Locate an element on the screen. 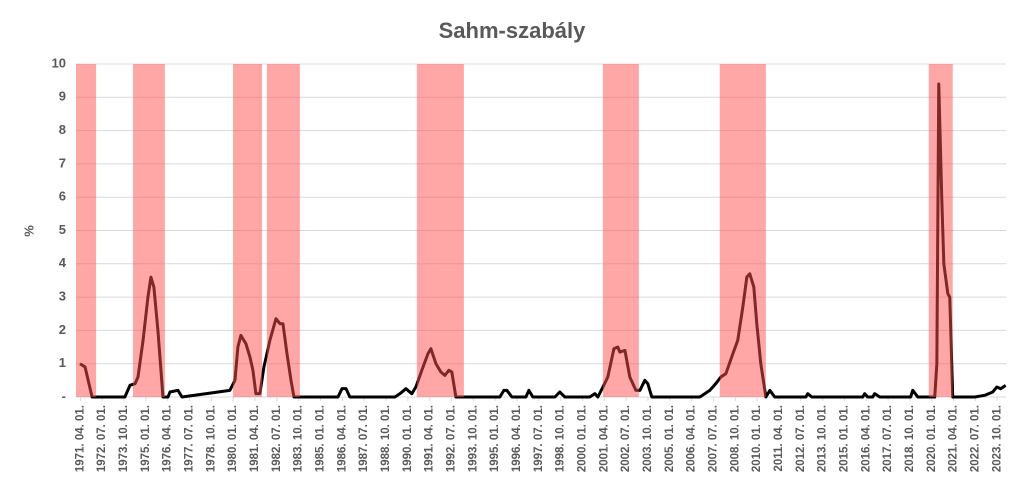 The height and width of the screenshot is (495, 1024). y-tick-label: - is located at coordinates (64, 395).